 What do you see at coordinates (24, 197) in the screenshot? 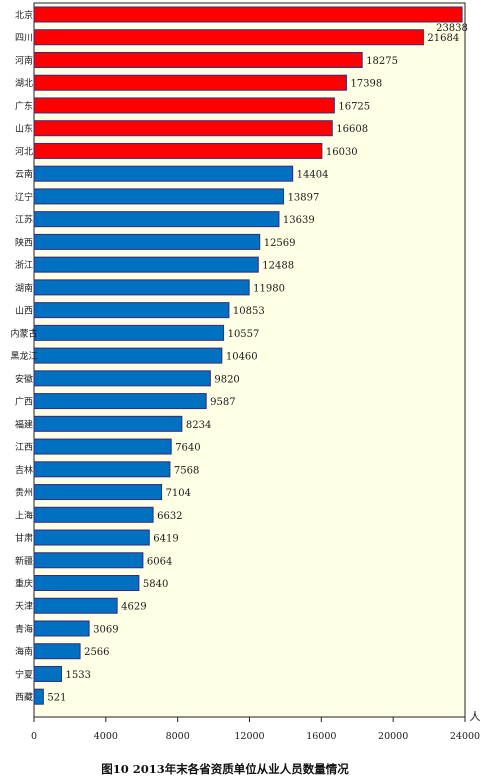
I see `category-label: 辽宁` at bounding box center [24, 197].